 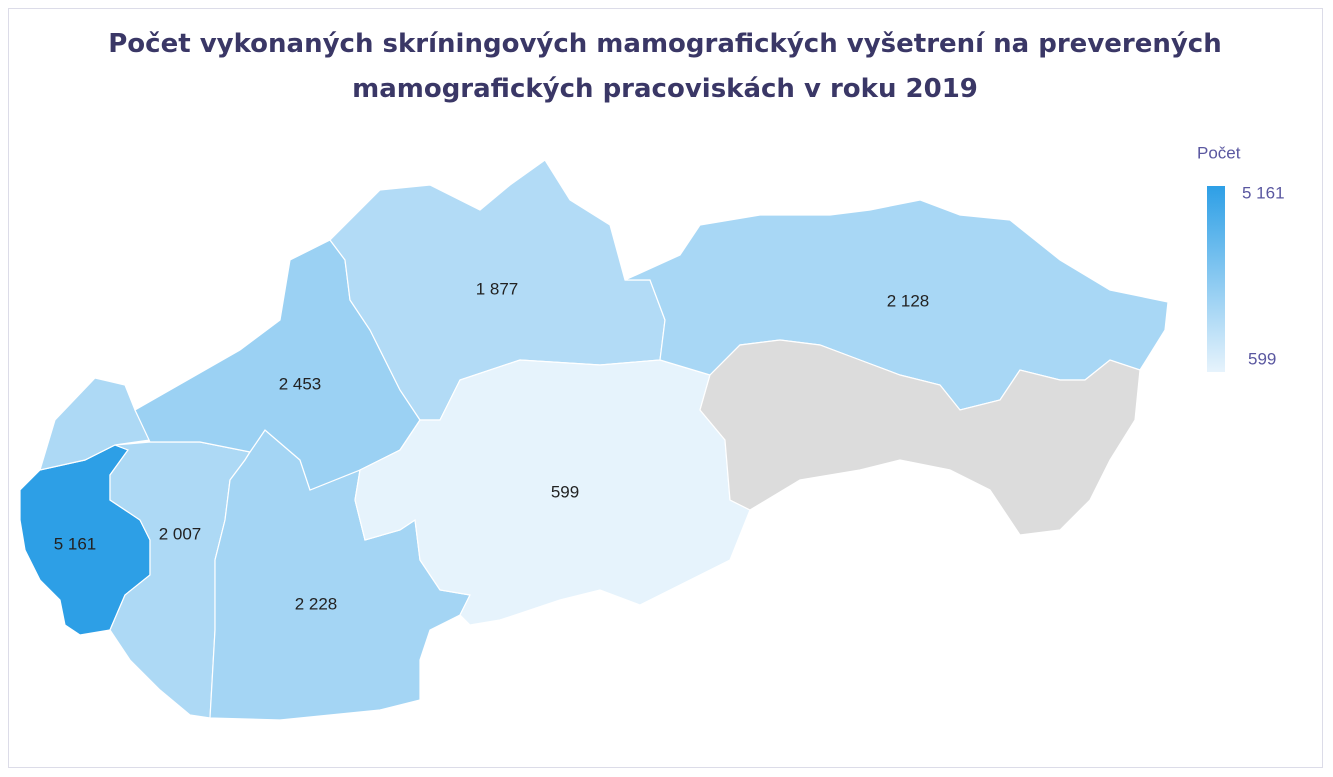 What do you see at coordinates (908, 300) in the screenshot?
I see `region-label: 2 128` at bounding box center [908, 300].